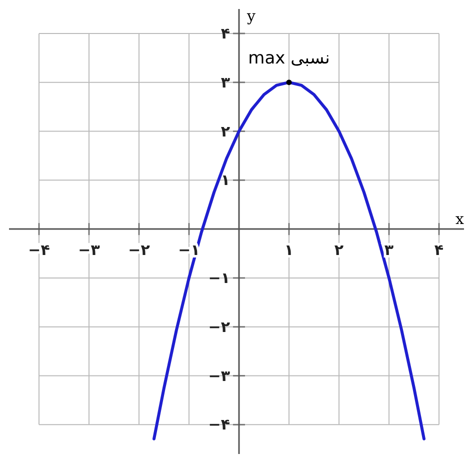 The image size is (474, 463). What do you see at coordinates (225, 180) in the screenshot?
I see `y-tick-label: ۱` at bounding box center [225, 180].